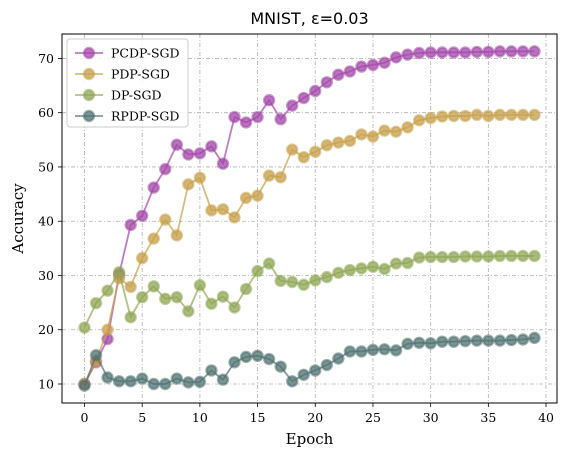 This screenshot has width=565, height=464. I want to click on legend-marker-dp-sgd, so click(89, 95).